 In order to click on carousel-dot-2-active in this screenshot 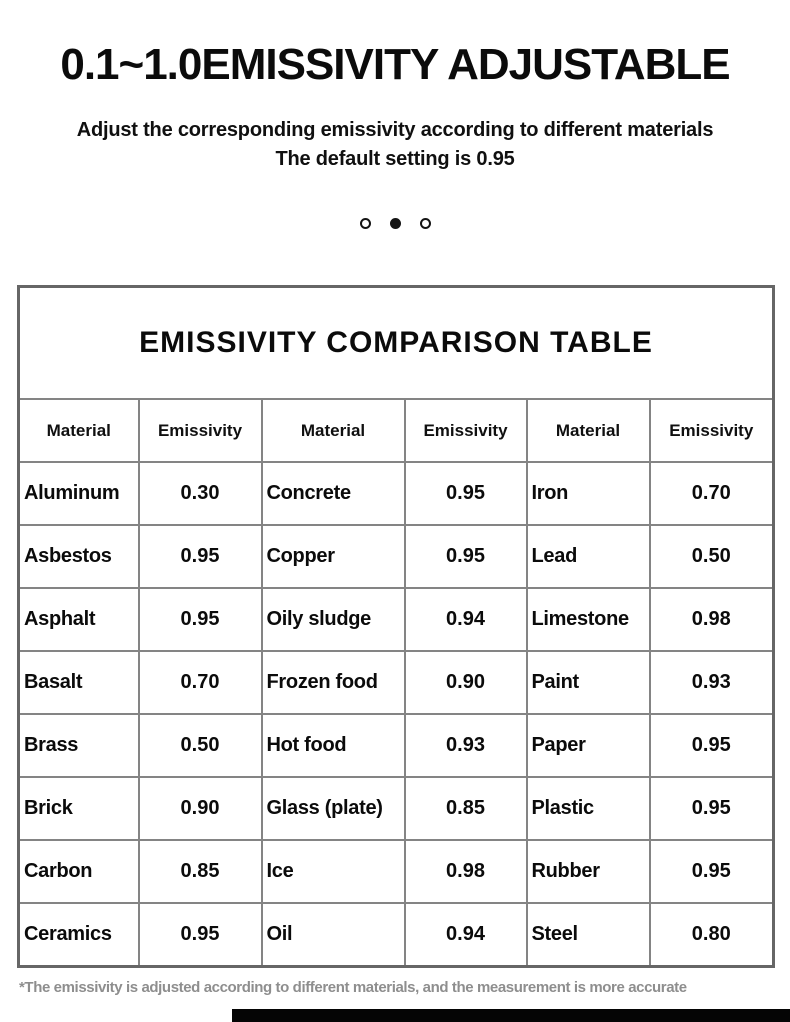, I will do `click(395, 224)`.